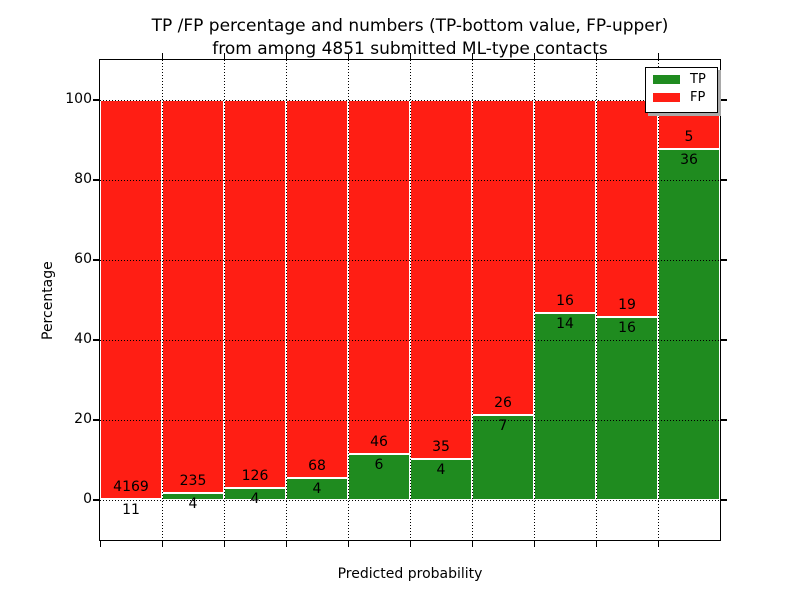 This screenshot has height=600, width=800. I want to click on legend-label-tp: TP, so click(698, 79).